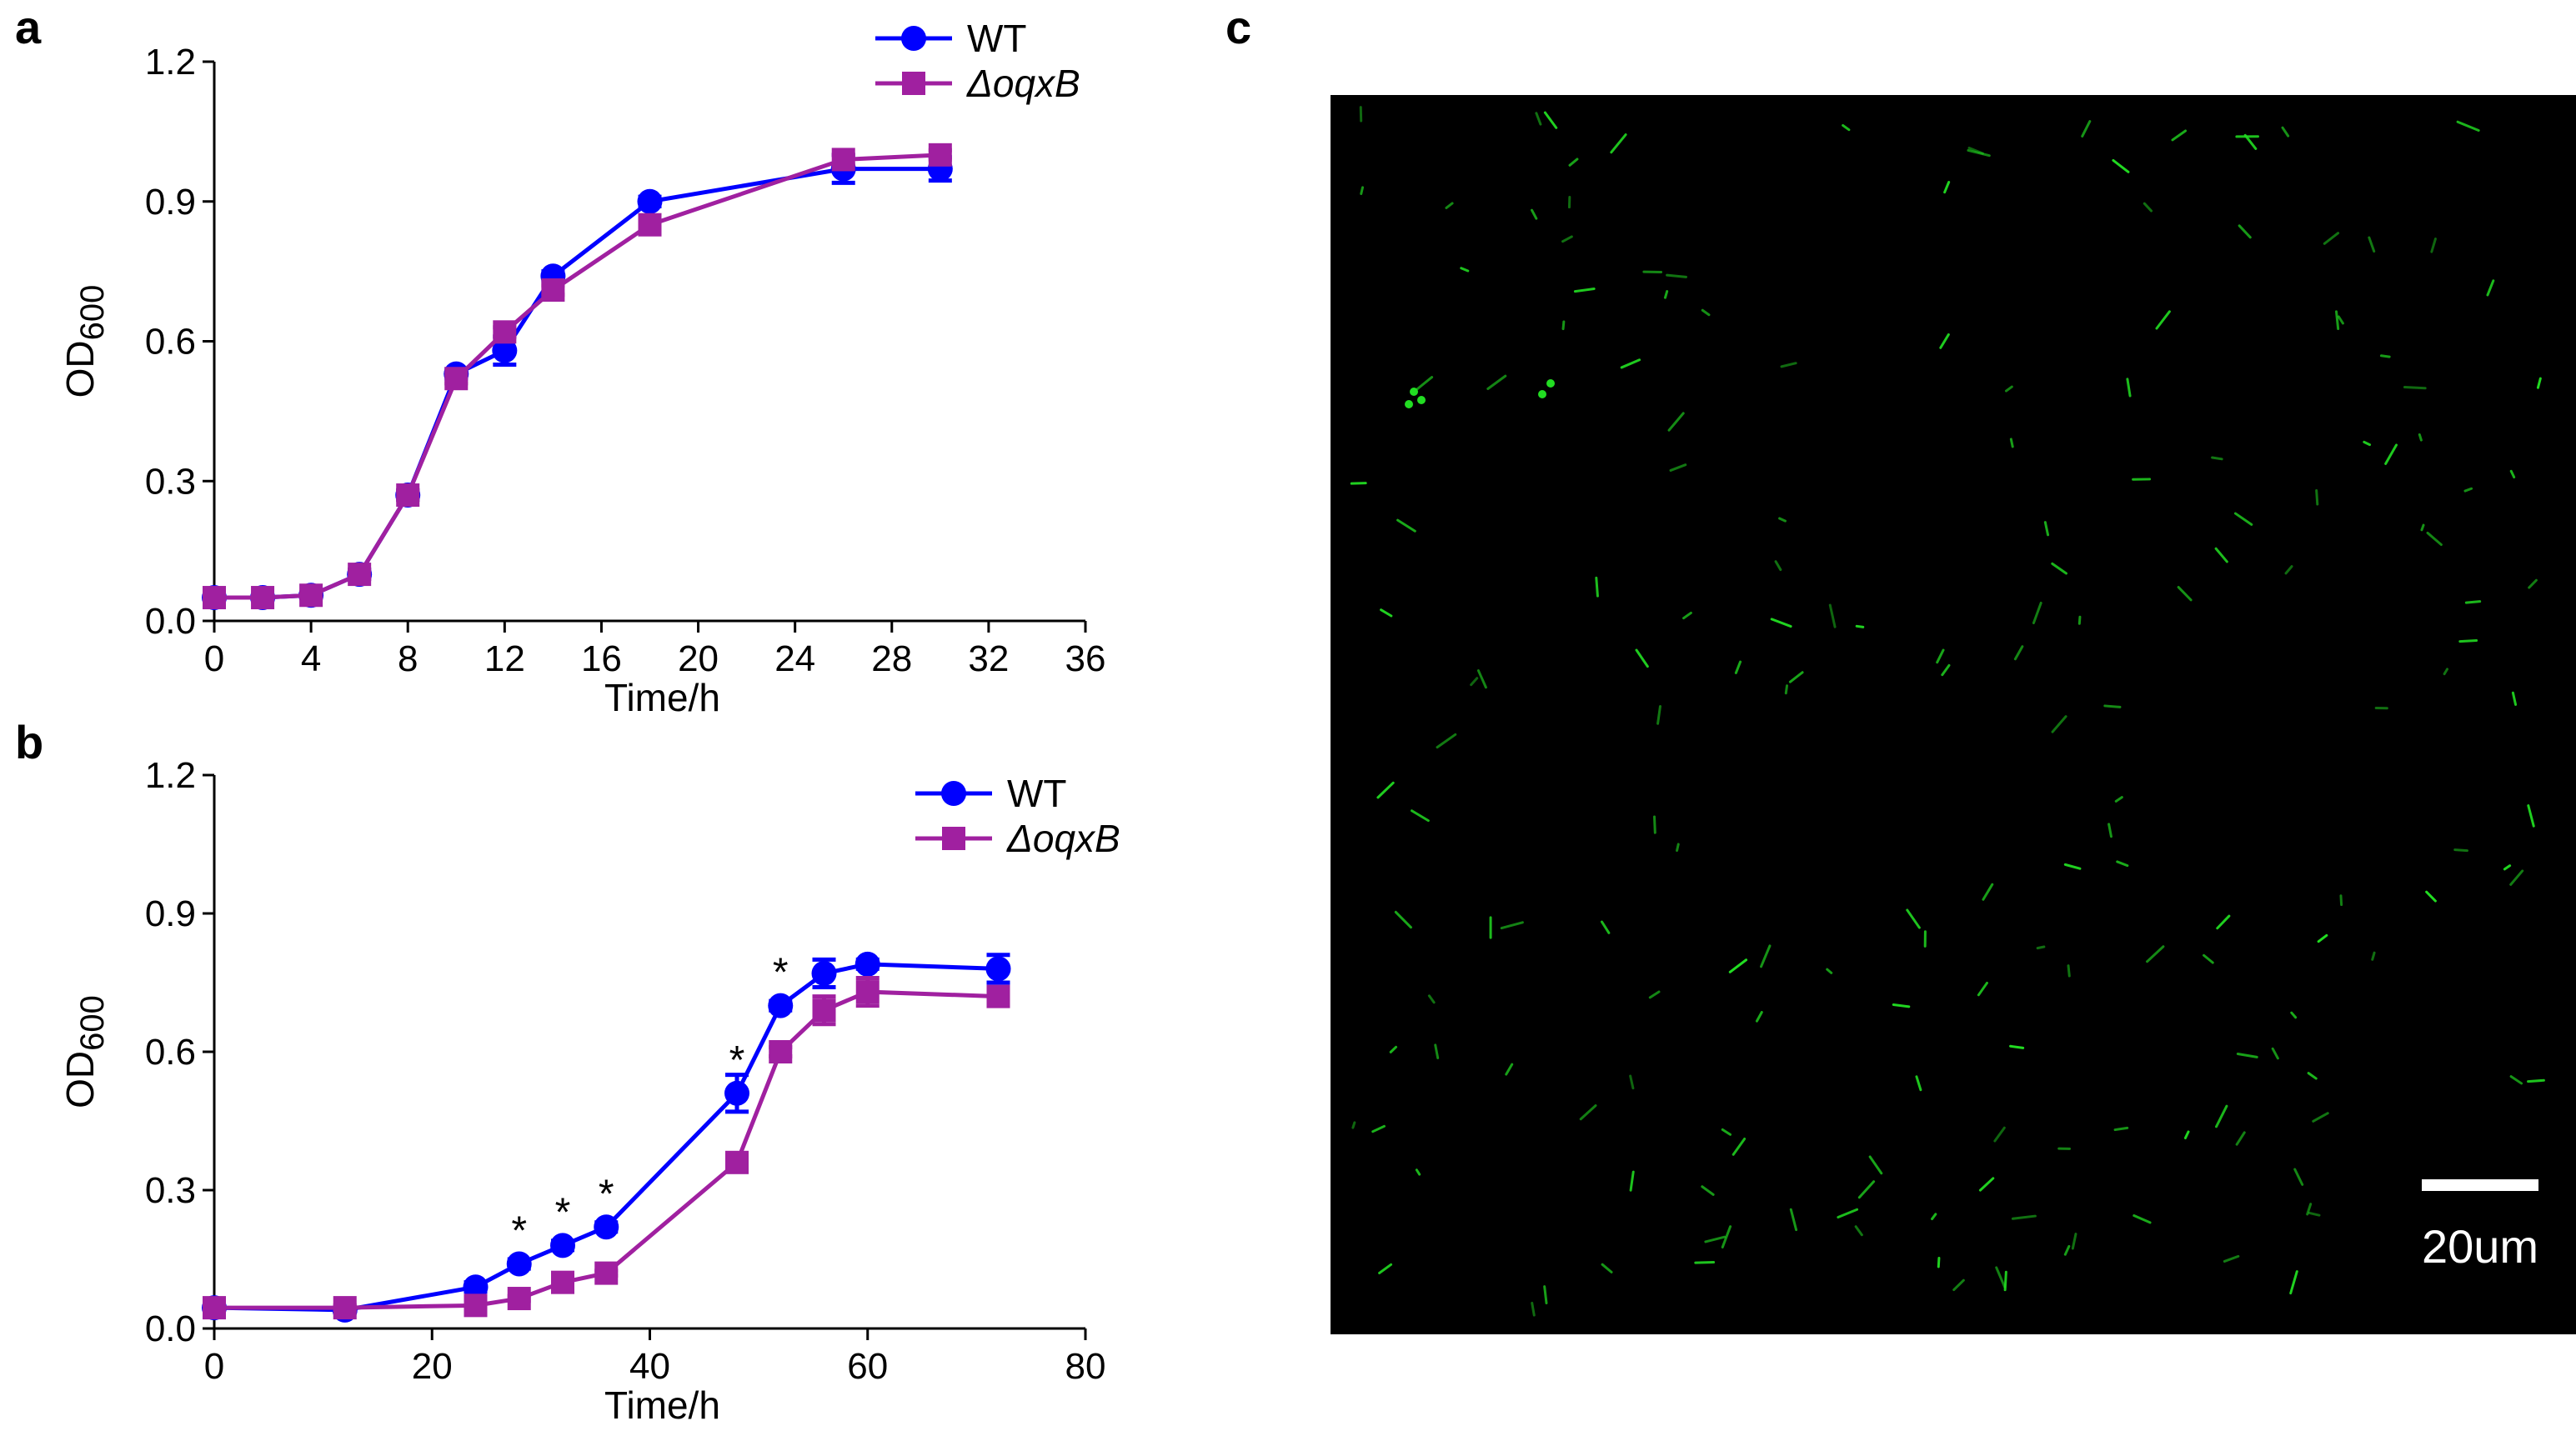  I want to click on y-tick-label: 1.2, so click(170, 62).